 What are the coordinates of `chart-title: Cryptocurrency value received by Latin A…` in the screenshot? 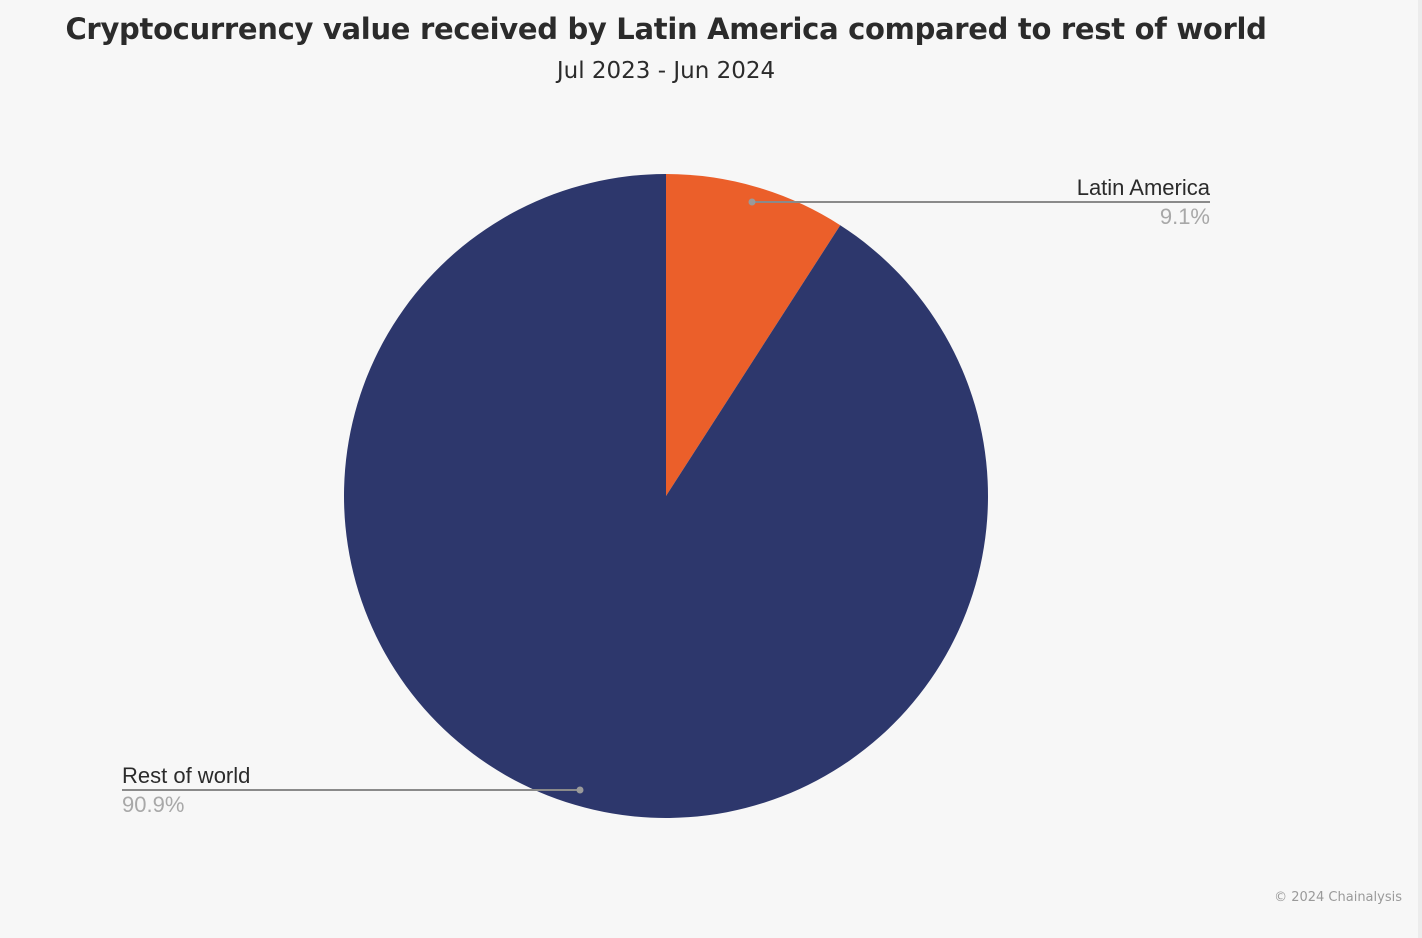 It's located at (666, 29).